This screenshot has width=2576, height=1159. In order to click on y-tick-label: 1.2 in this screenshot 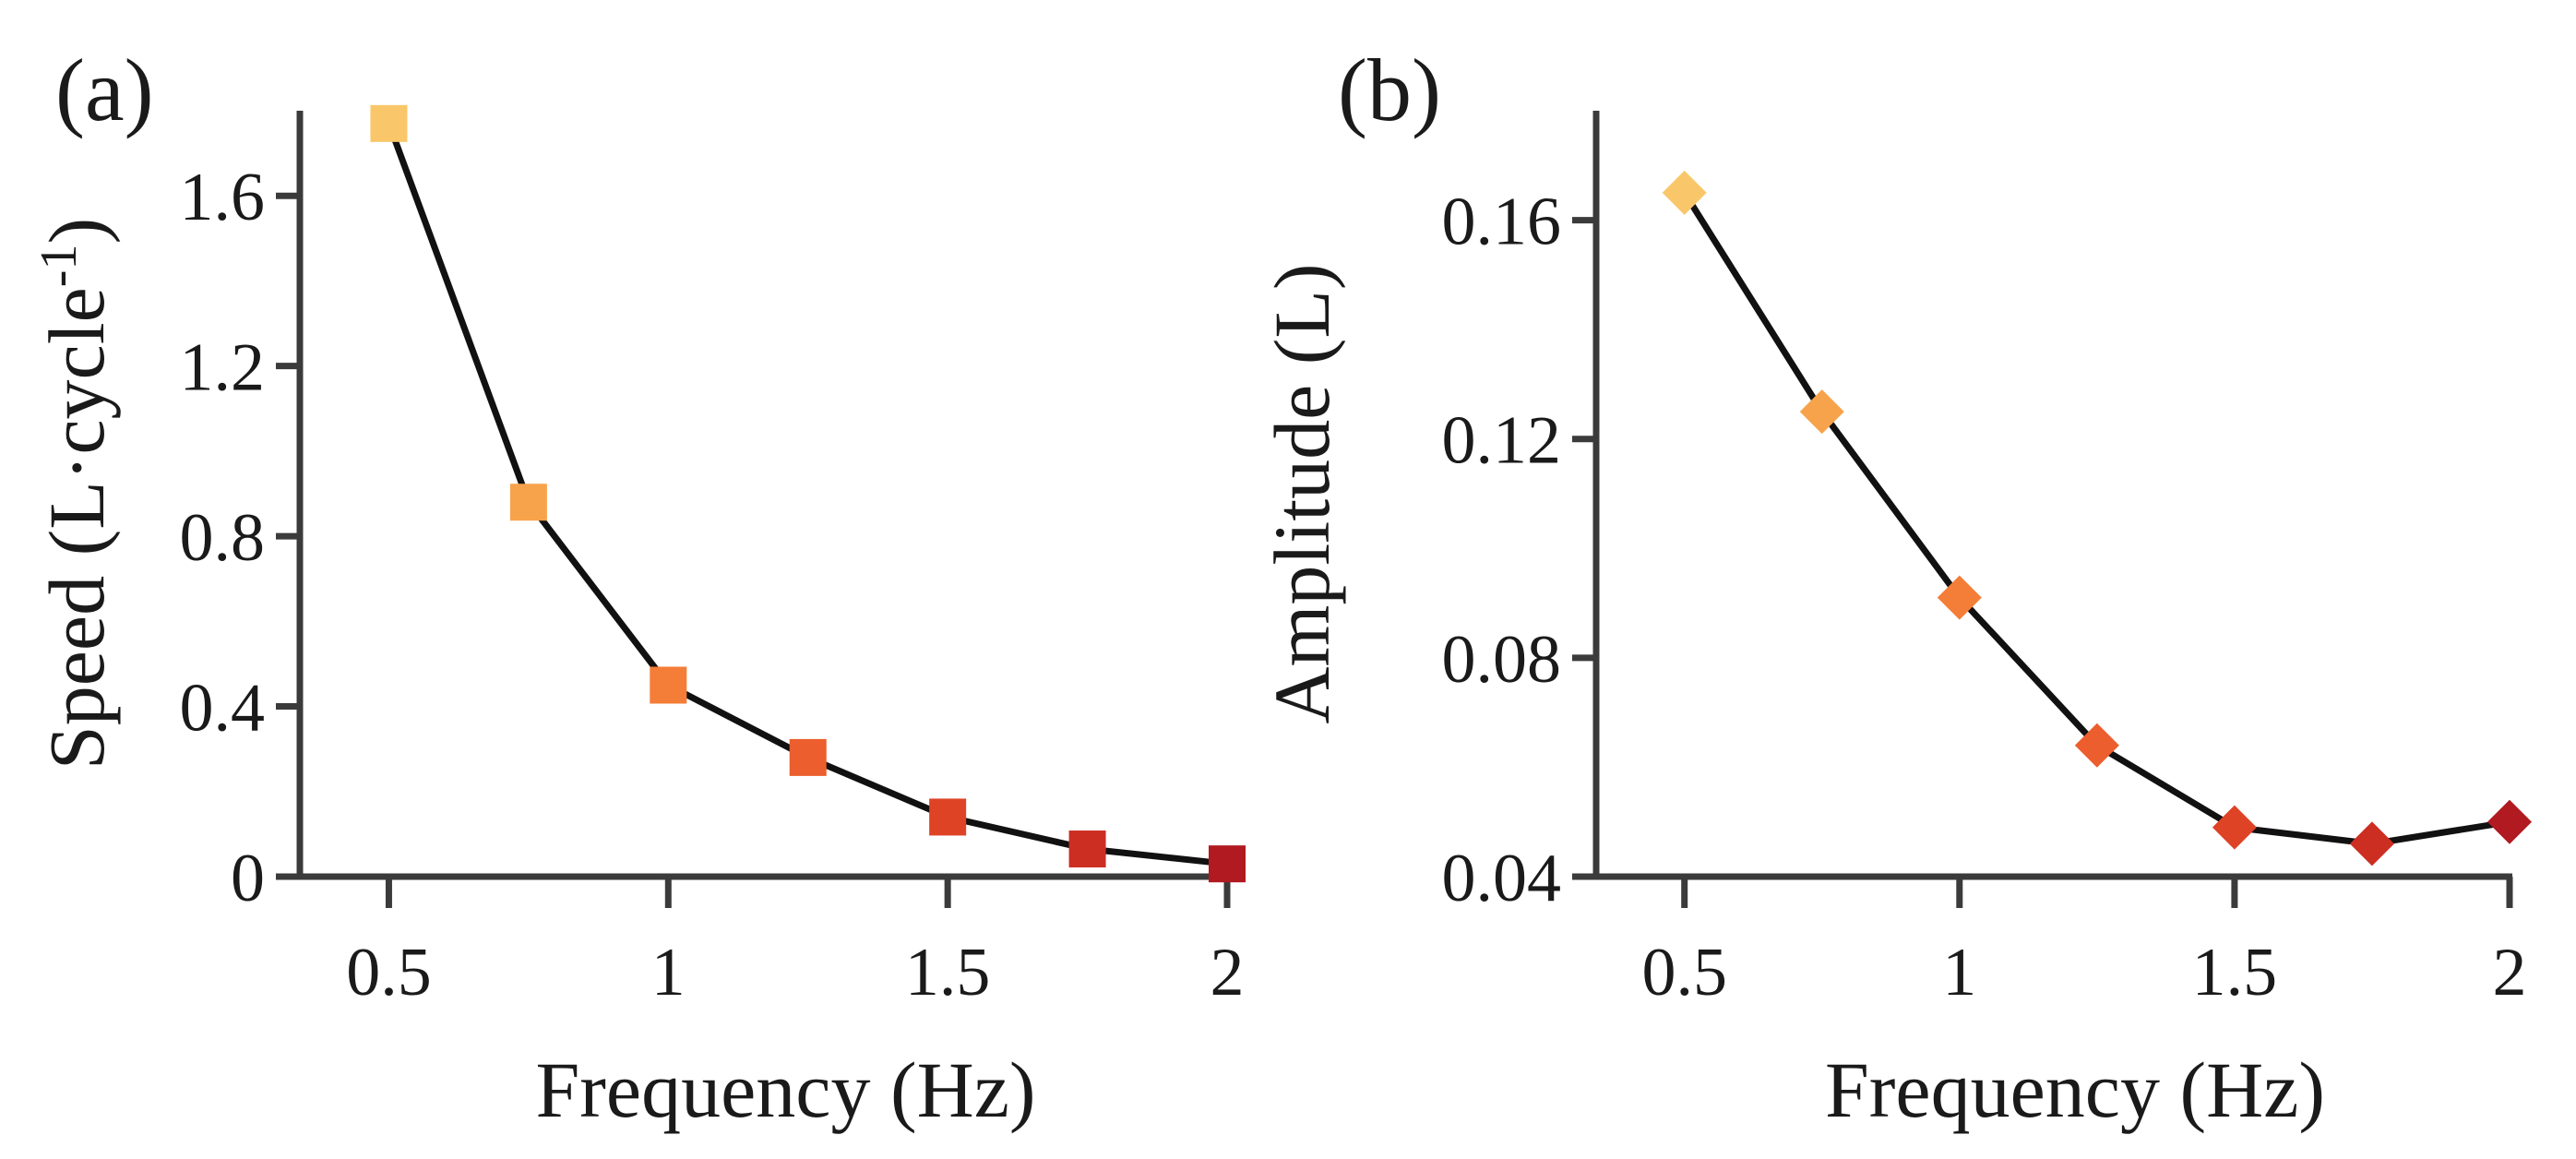, I will do `click(223, 368)`.